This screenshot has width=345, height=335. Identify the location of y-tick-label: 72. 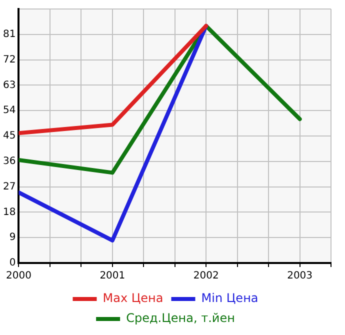
(9, 60).